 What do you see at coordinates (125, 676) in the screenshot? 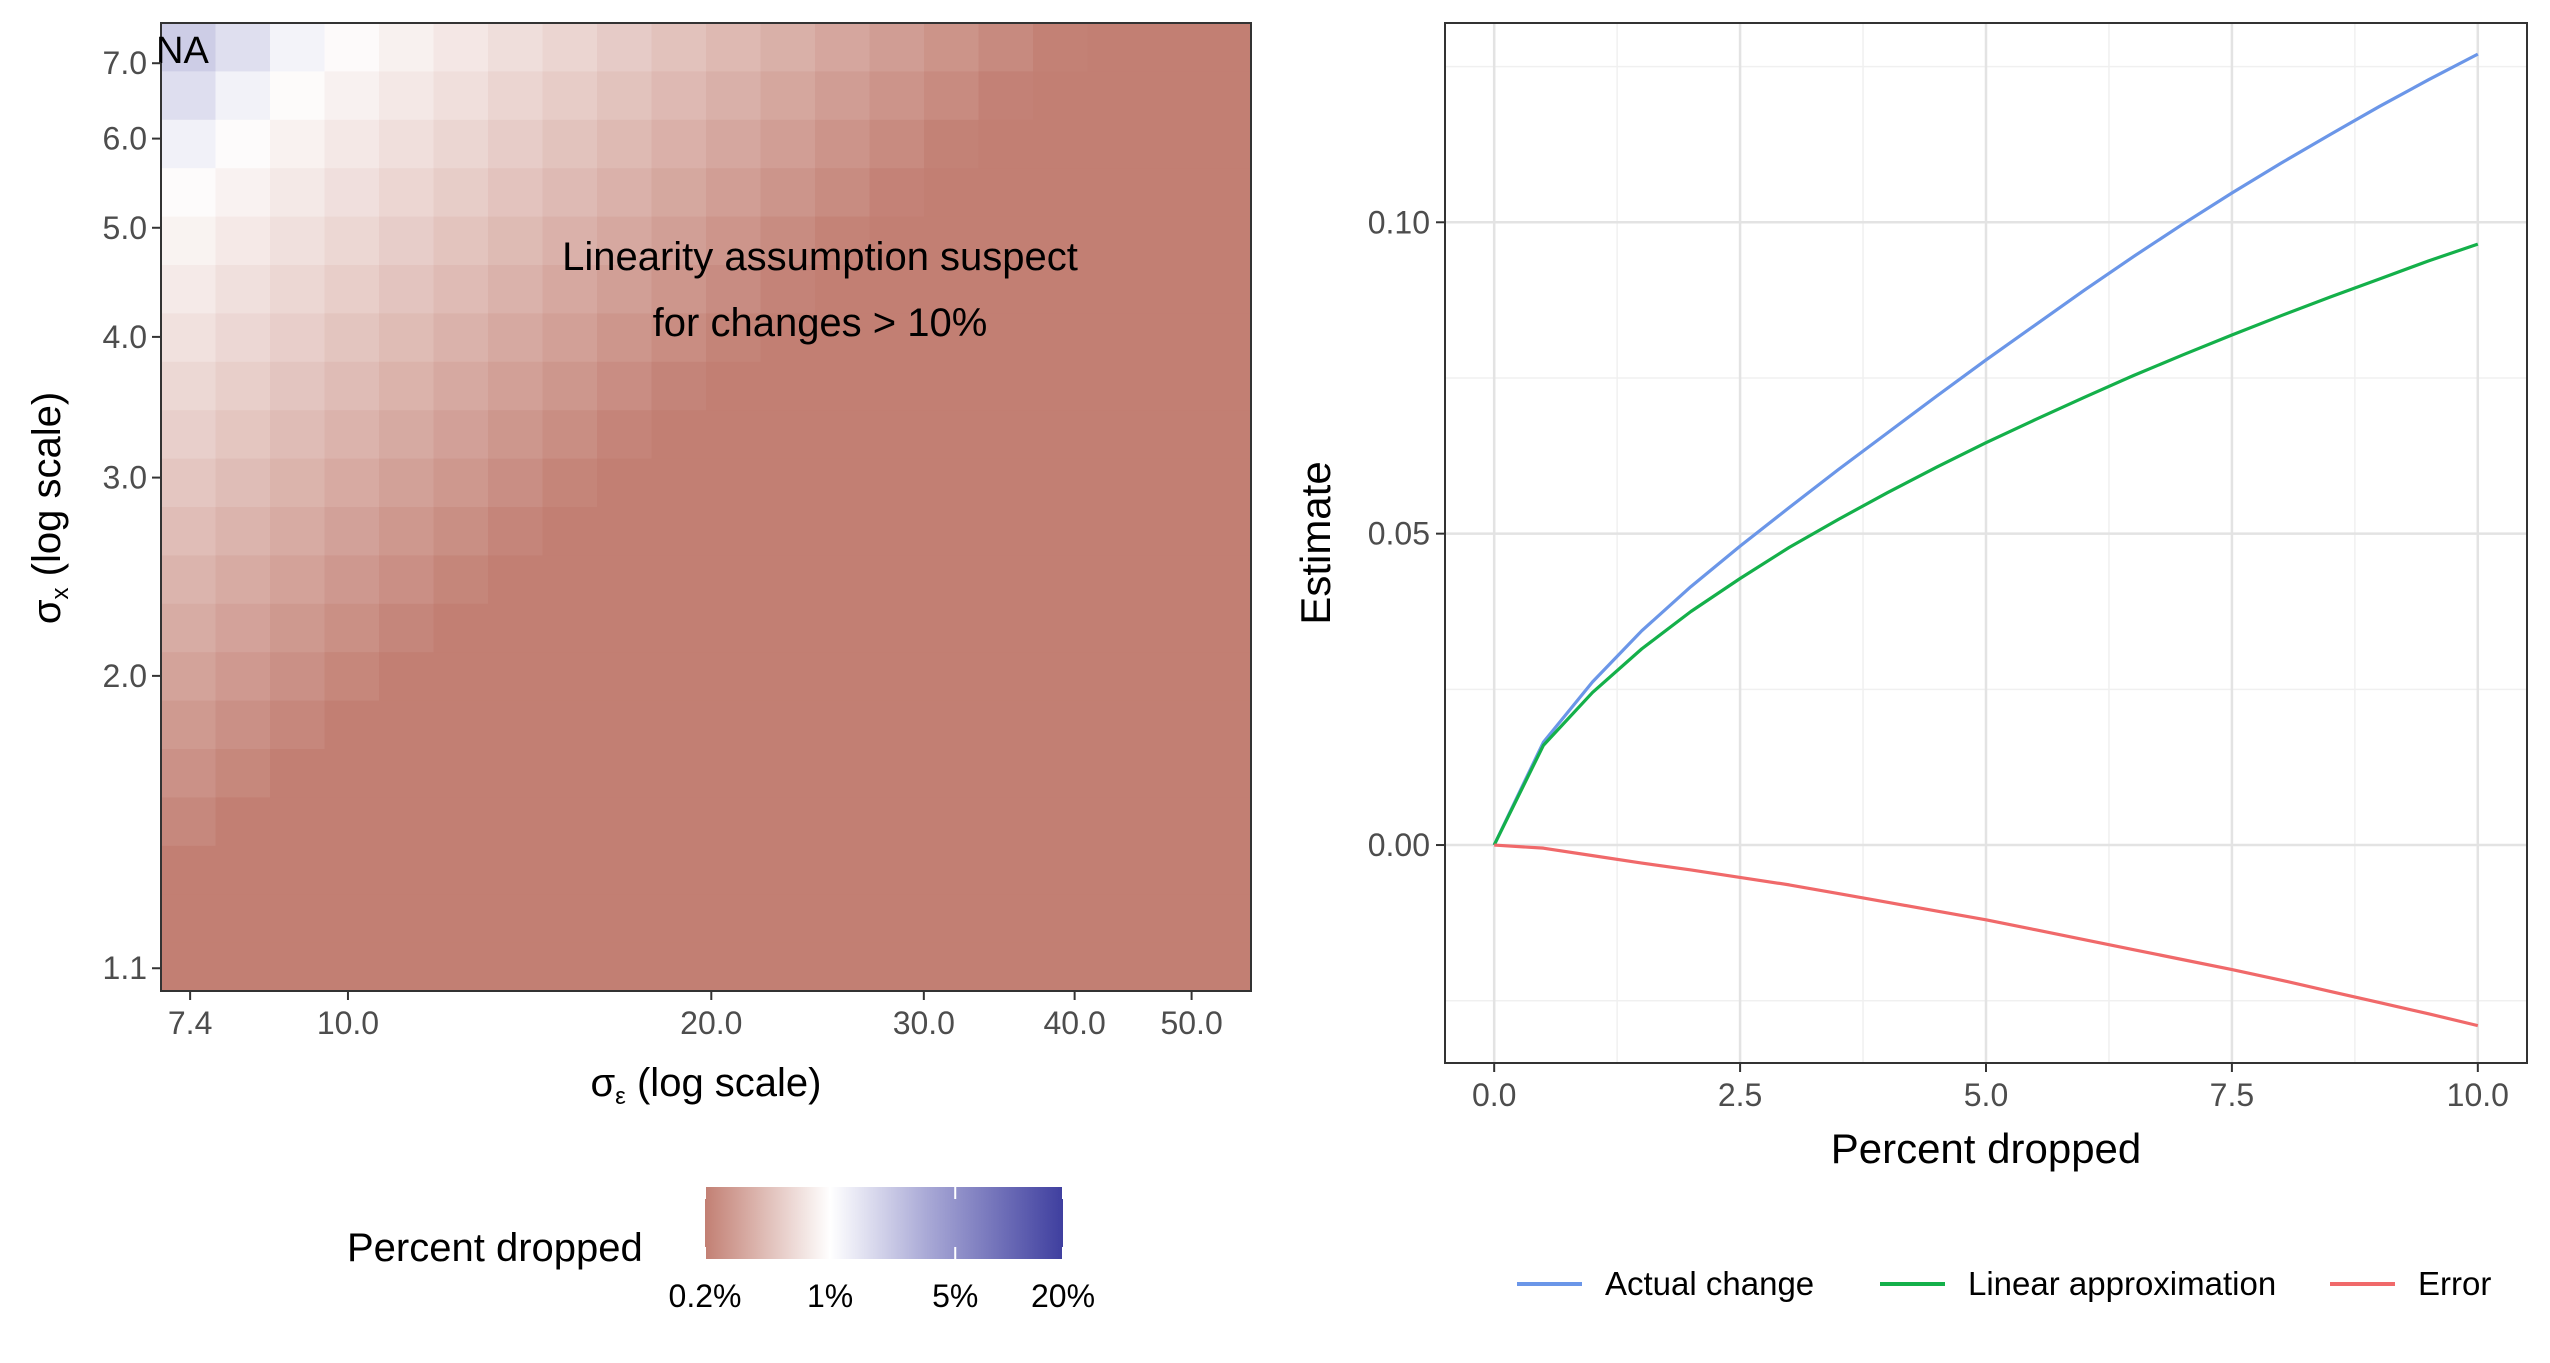
I see `heatmap-y-tick-label: 2.0` at bounding box center [125, 676].